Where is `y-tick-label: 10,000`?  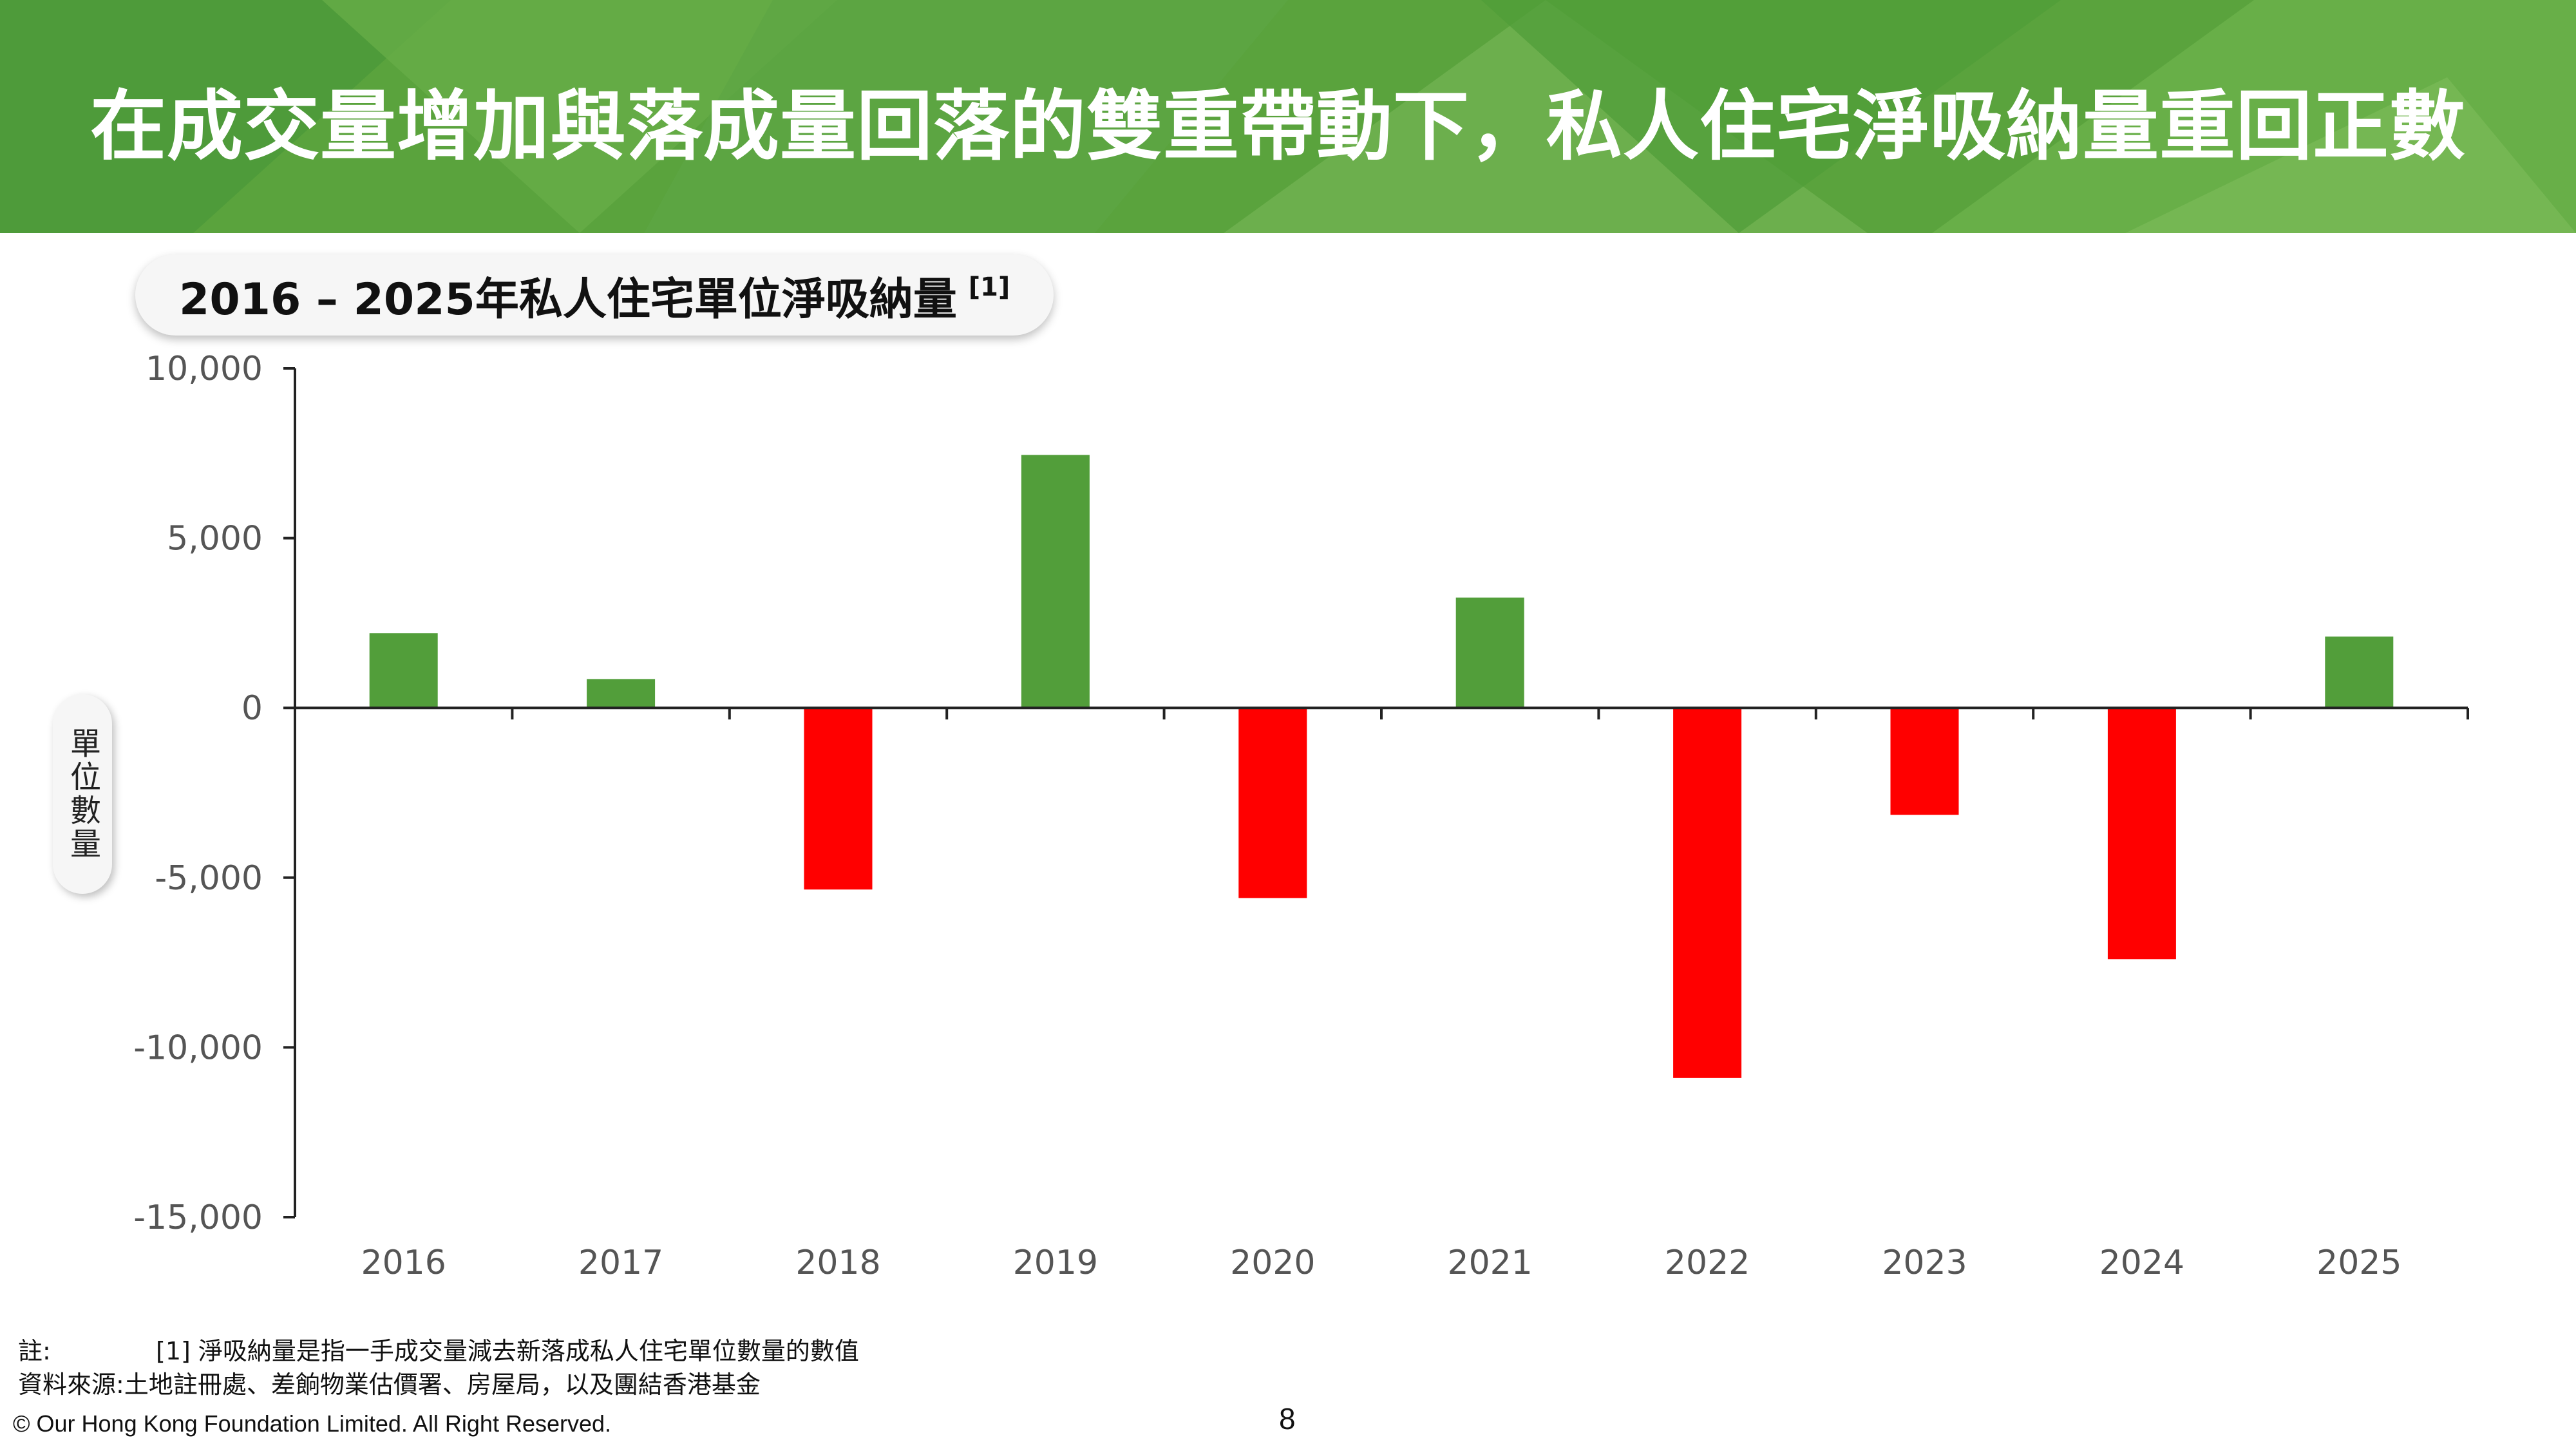 y-tick-label: 10,000 is located at coordinates (205, 369).